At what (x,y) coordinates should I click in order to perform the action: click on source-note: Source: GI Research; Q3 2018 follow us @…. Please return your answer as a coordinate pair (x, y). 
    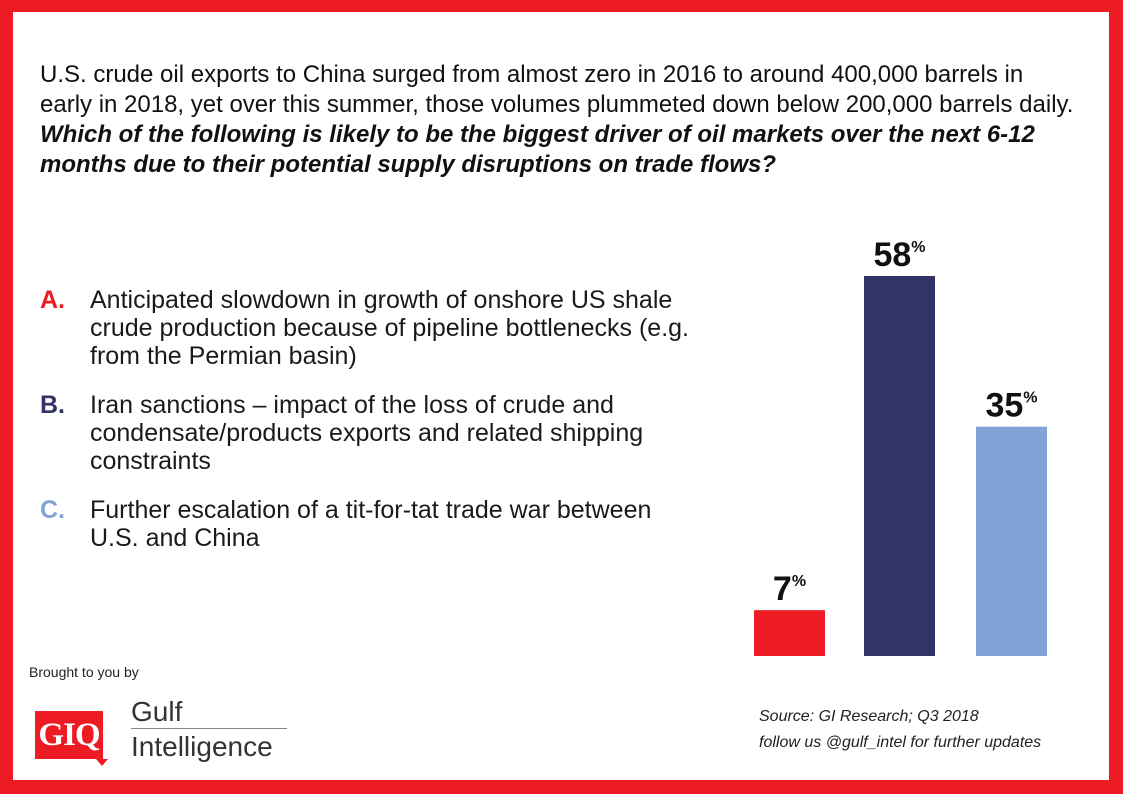
    Looking at the image, I should click on (900, 730).